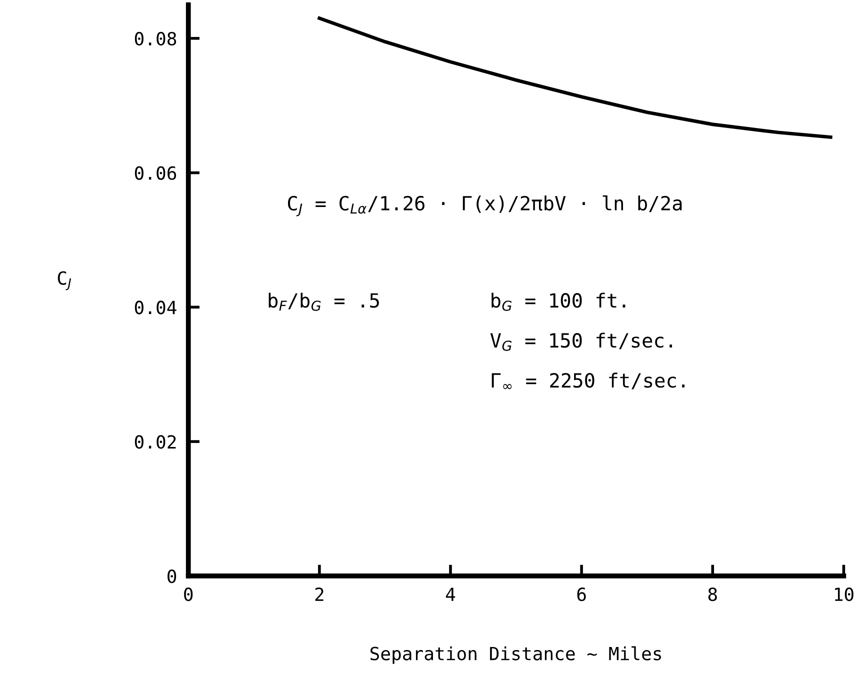 The height and width of the screenshot is (680, 868). I want to click on annotation: b$_{G}$ = 100 ft., so click(559, 301).